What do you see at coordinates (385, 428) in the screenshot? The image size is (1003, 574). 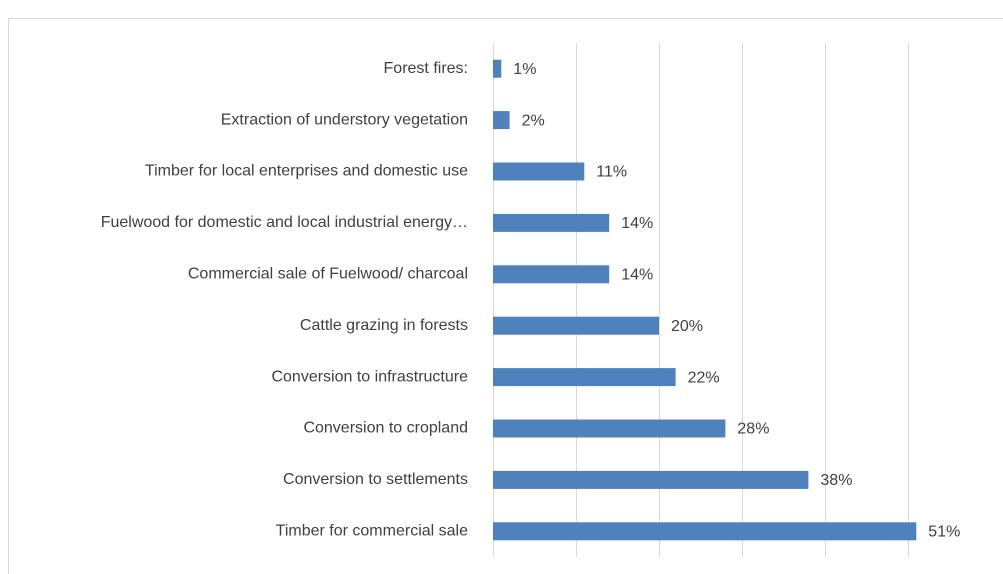 I see `y-tick-label: Conversion to cropland` at bounding box center [385, 428].